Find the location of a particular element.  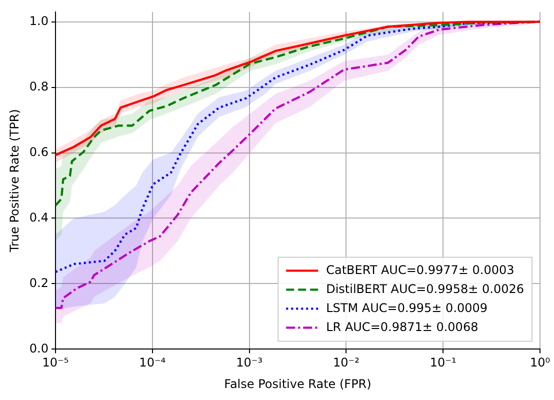

y-tick-label: 0.0 is located at coordinates (38, 348).